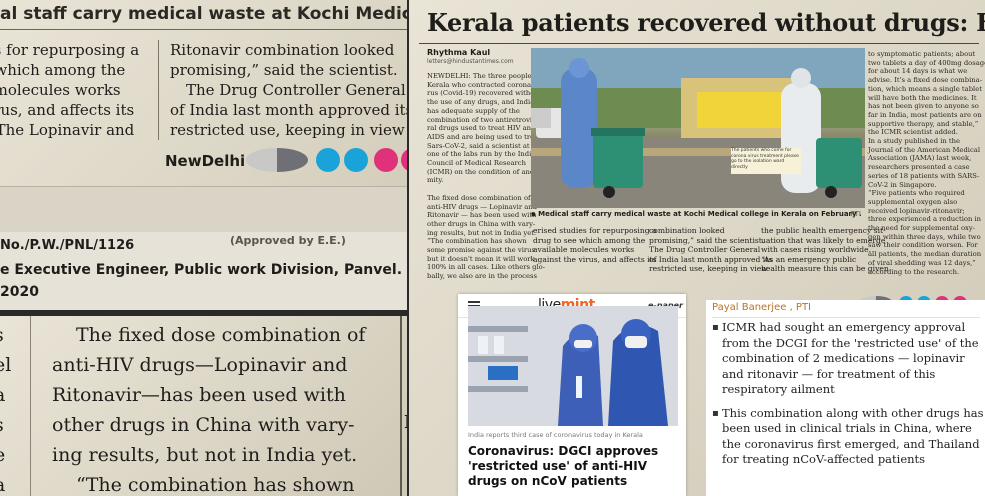  What do you see at coordinates (708, 269) in the screenshot?
I see `text-line: restricted use, keeping in view` at bounding box center [708, 269].